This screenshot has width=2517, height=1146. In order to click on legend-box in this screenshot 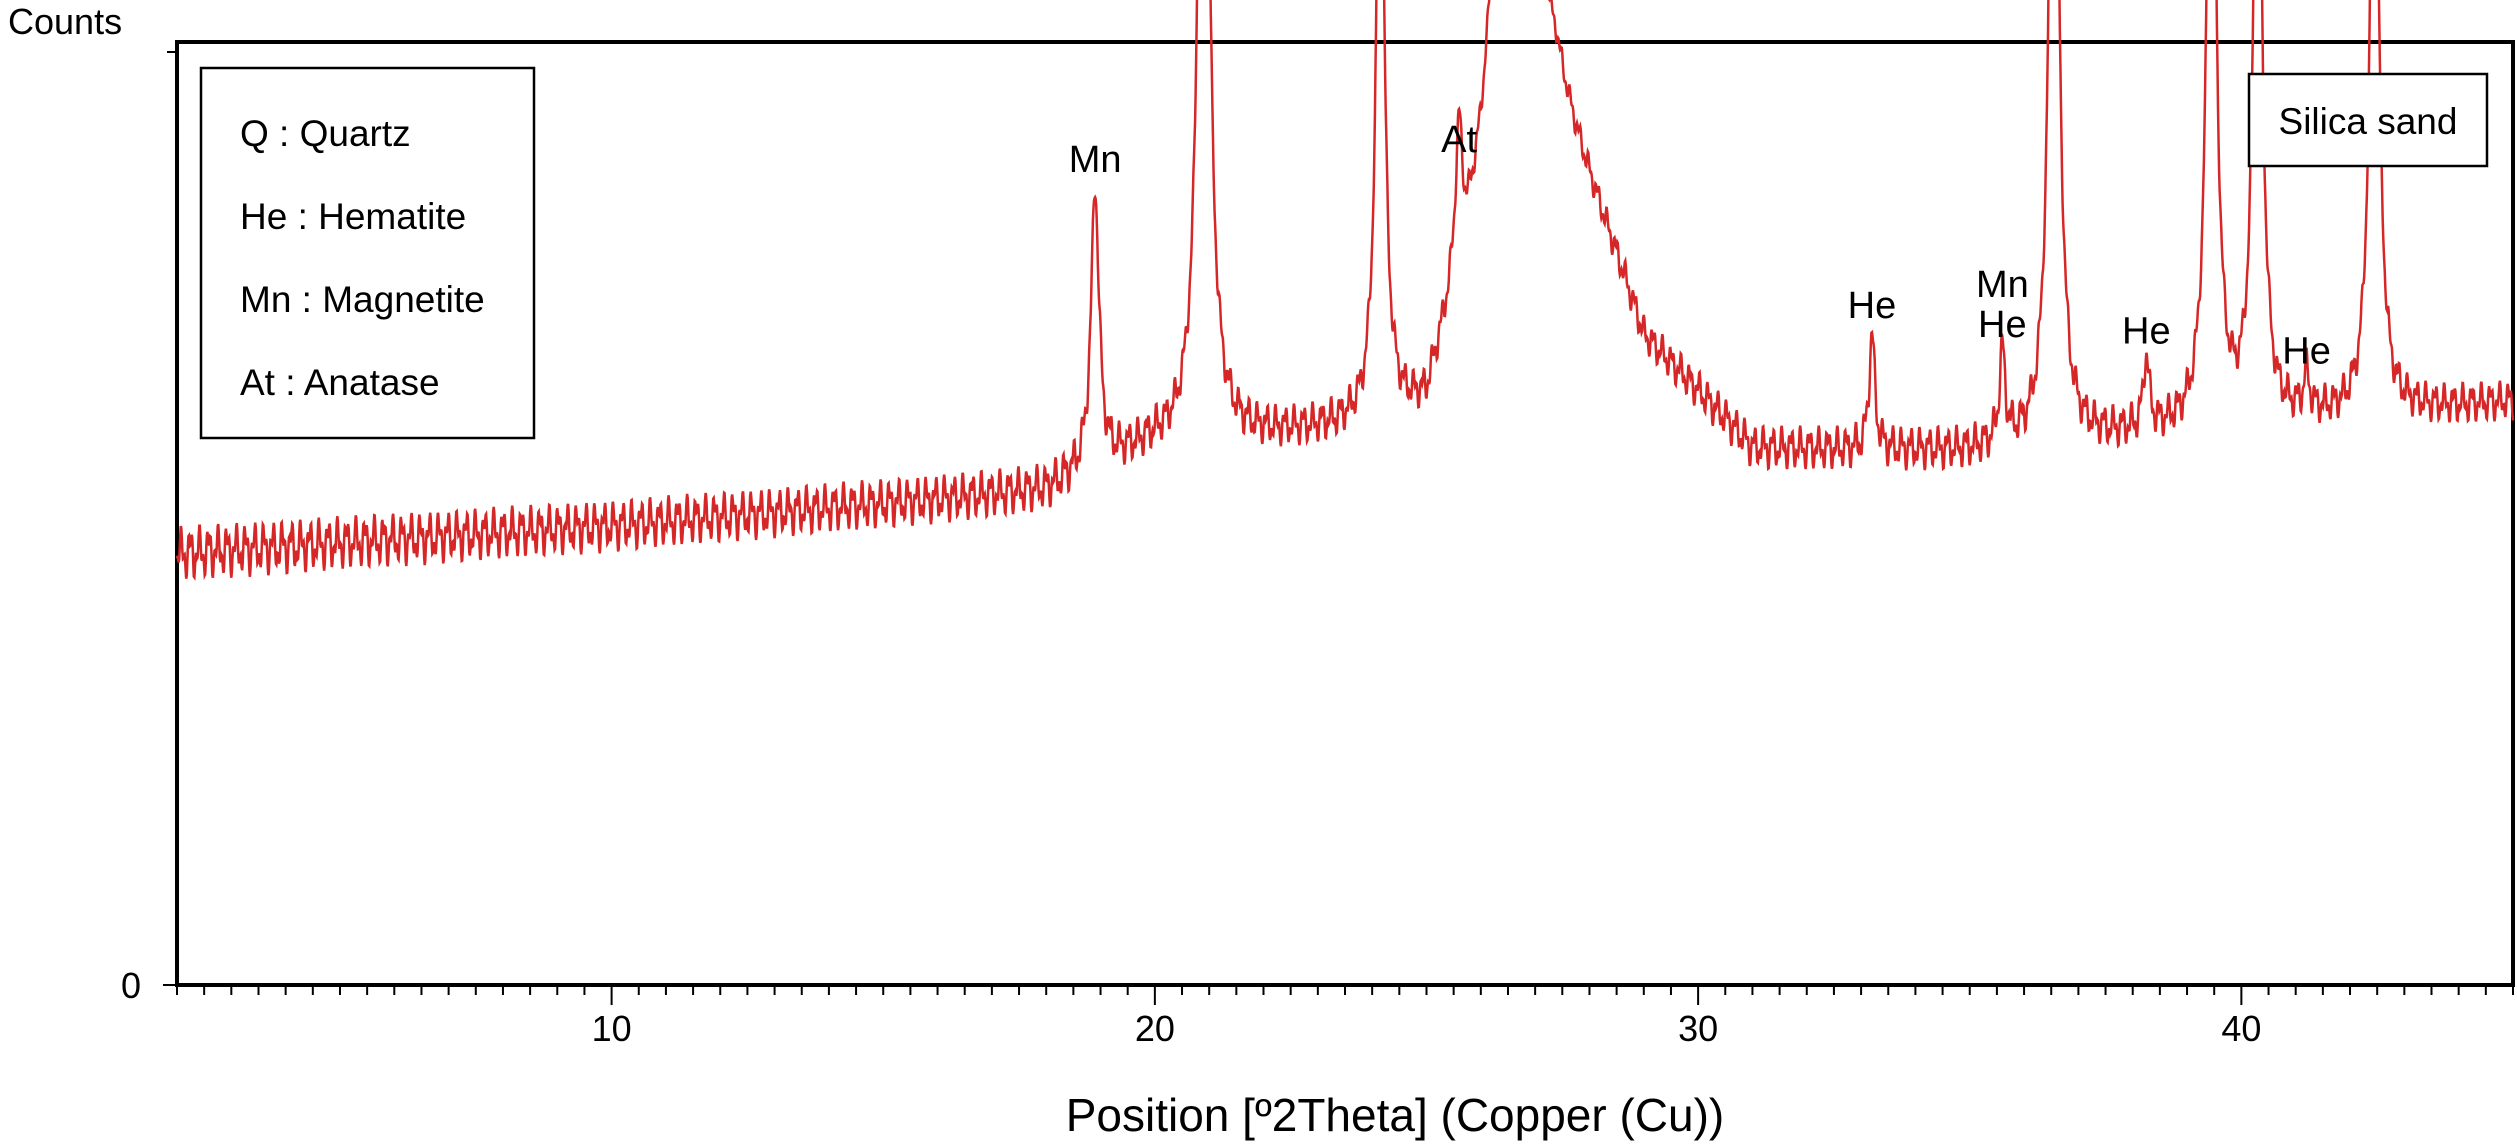, I will do `click(367, 253)`.